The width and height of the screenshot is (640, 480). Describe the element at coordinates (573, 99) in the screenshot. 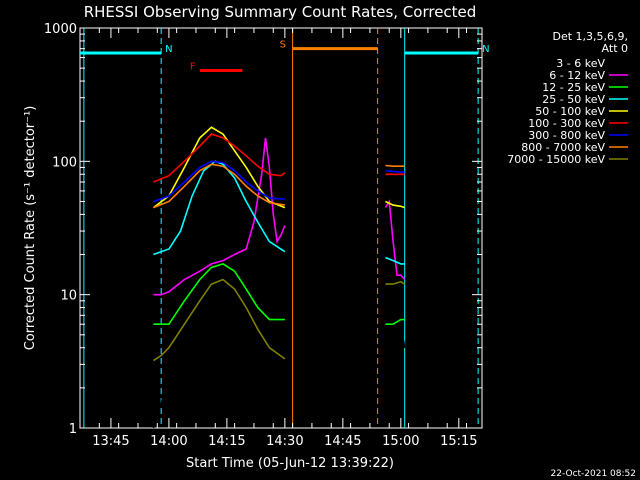

I see `legend-entry-label: 25 - 50 keV` at that location.